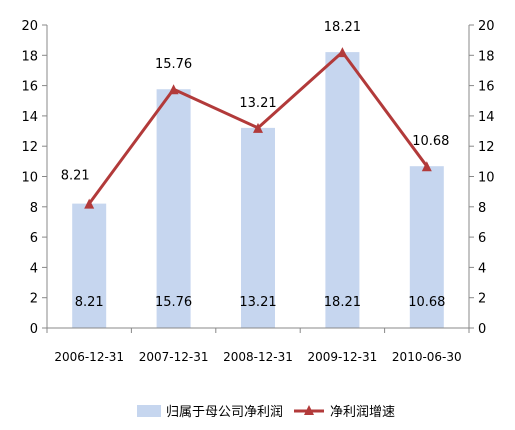  I want to click on right-axis-tick-label: 16, so click(486, 87).